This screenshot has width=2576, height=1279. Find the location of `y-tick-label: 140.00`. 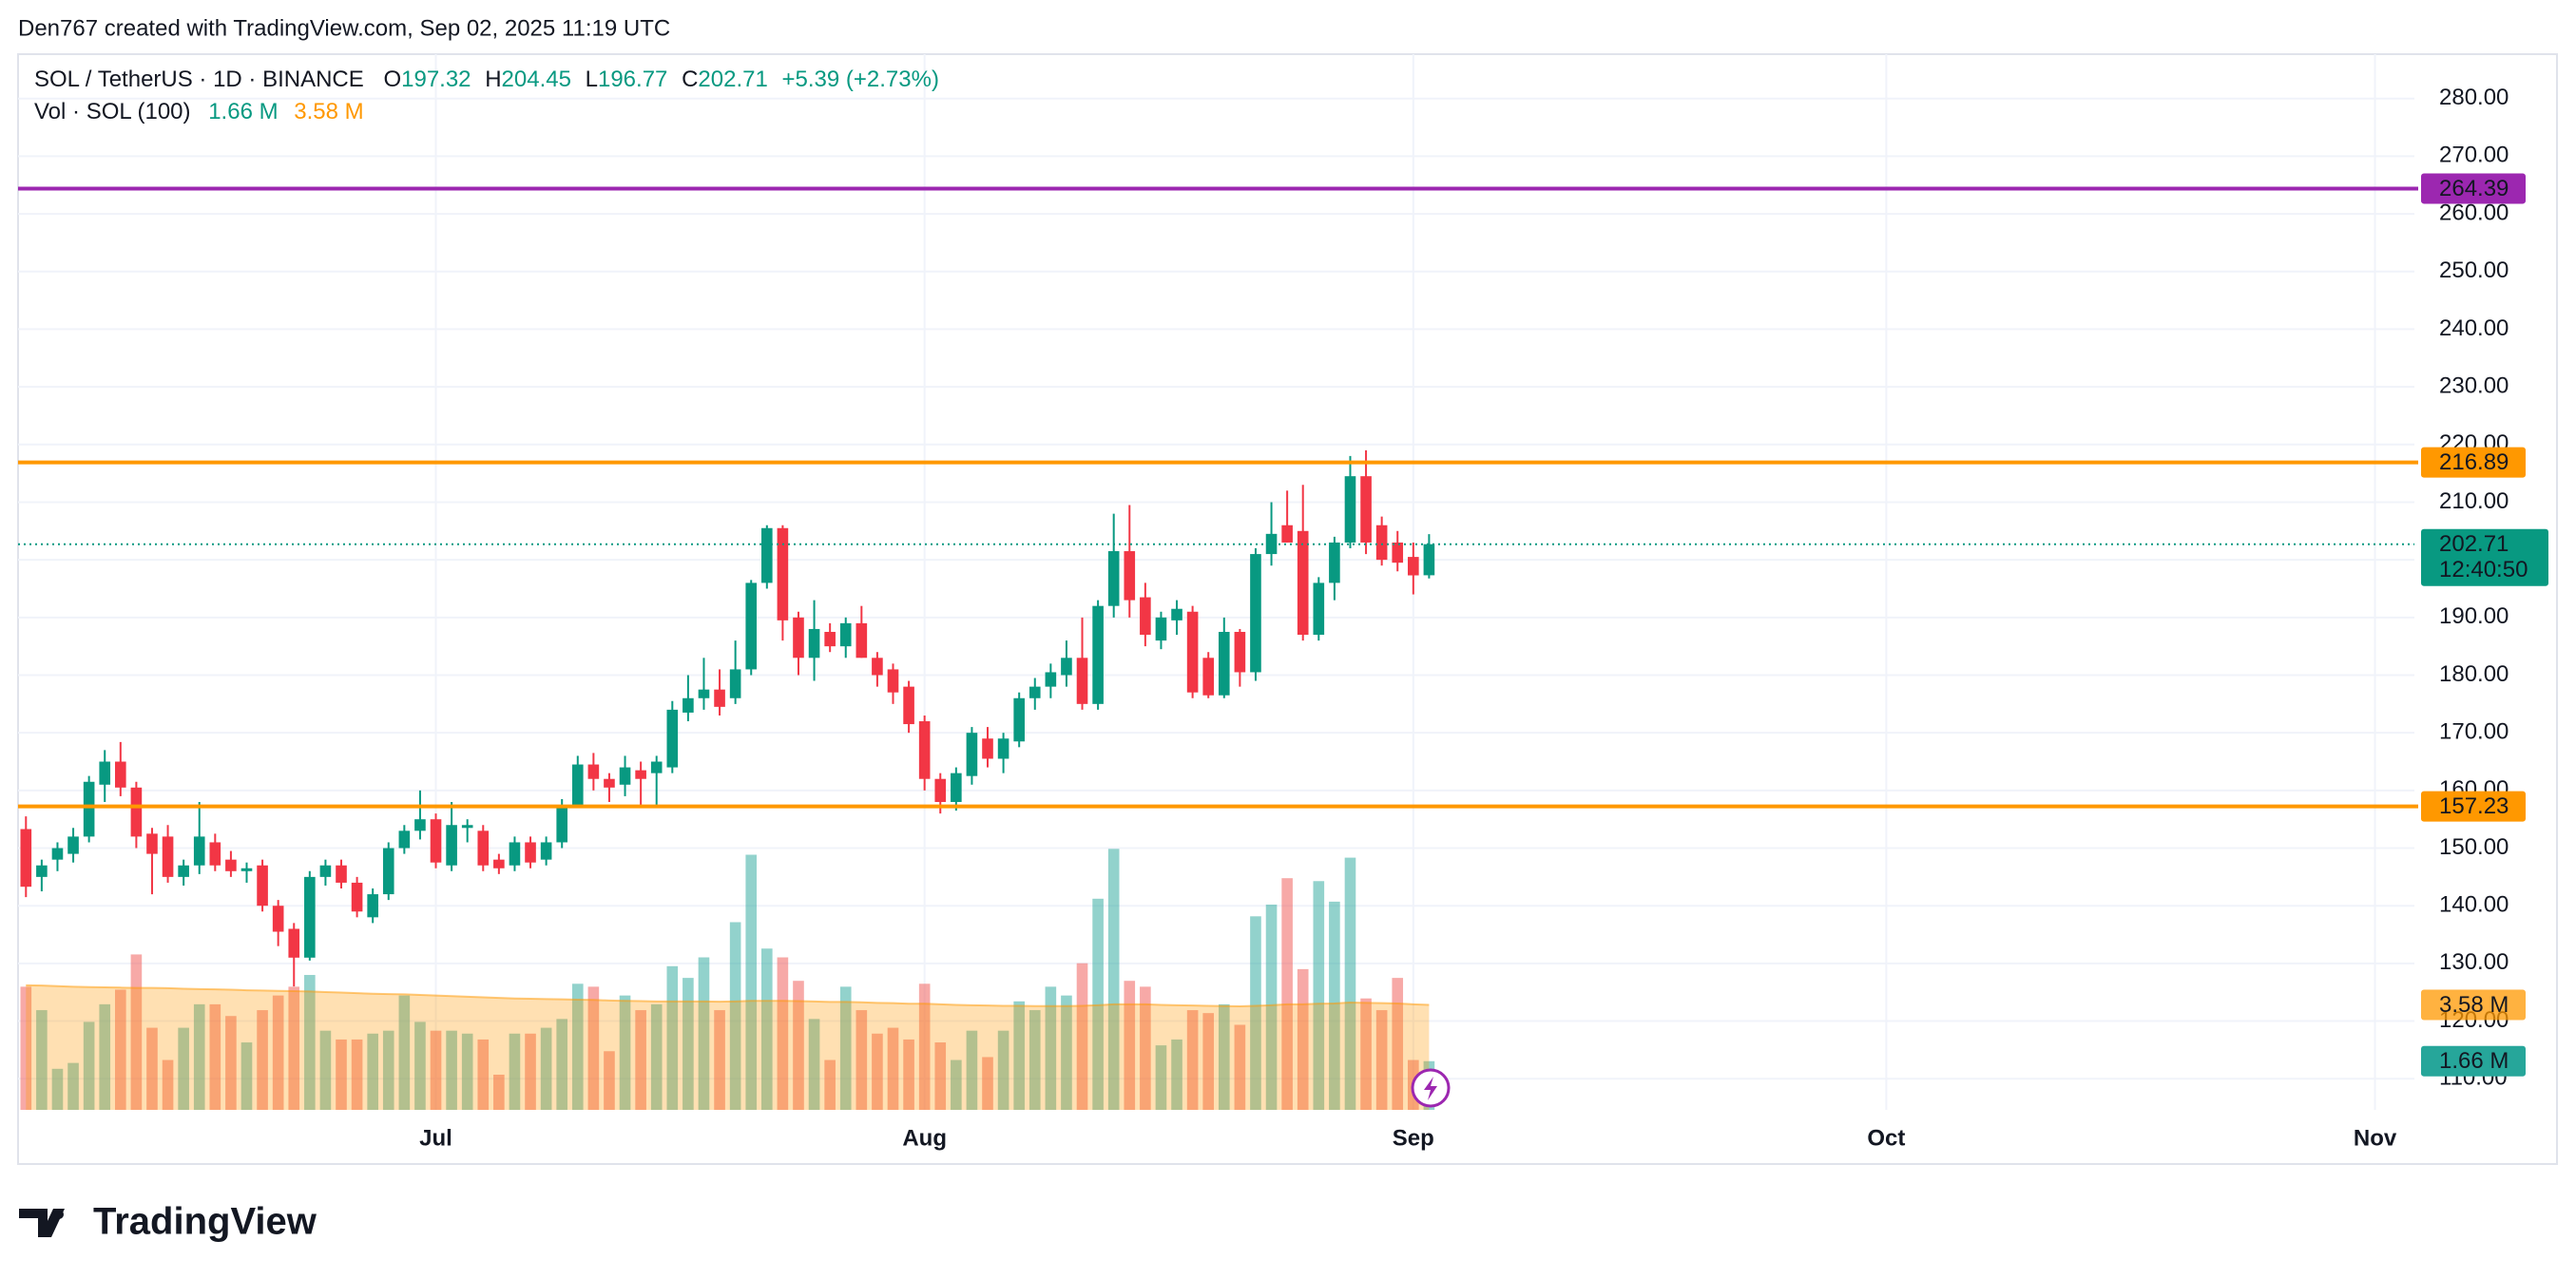

y-tick-label: 140.00 is located at coordinates (2474, 905).